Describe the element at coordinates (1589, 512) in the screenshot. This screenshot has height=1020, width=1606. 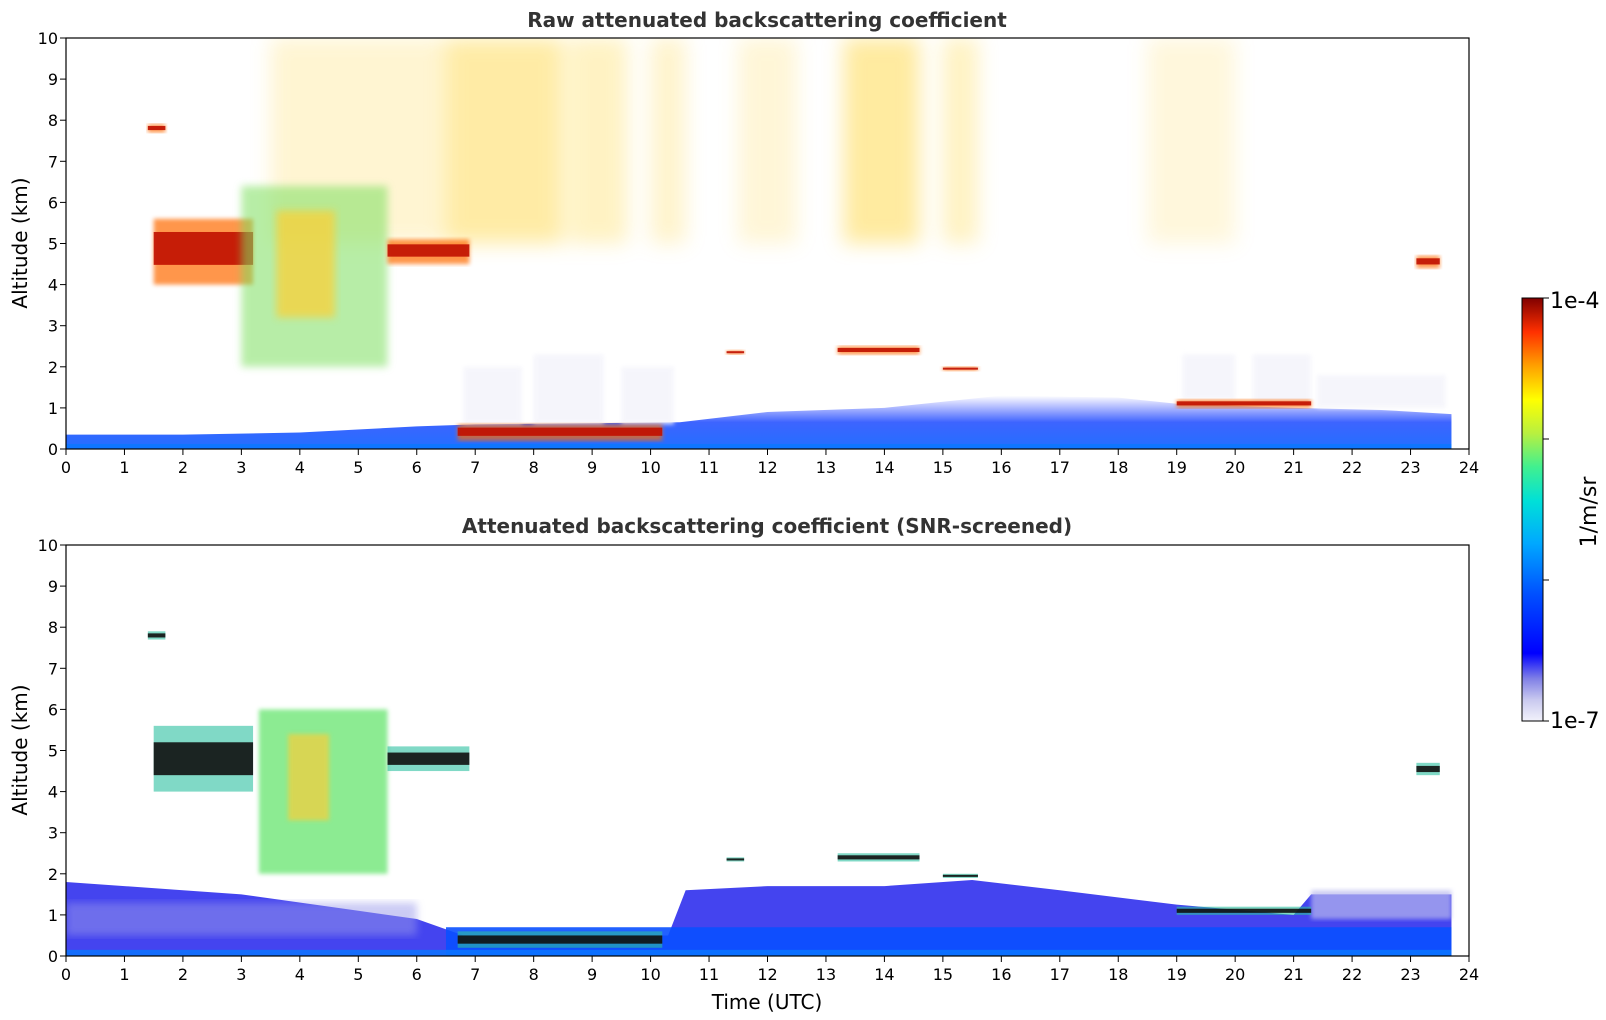
I see `colorbar-unit-label: 1/m/sr` at that location.